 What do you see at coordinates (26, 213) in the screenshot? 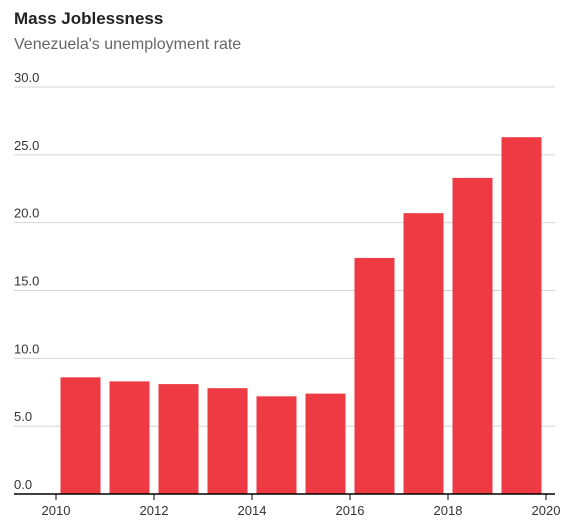
I see `y-tick-label-4: 20.0` at bounding box center [26, 213].